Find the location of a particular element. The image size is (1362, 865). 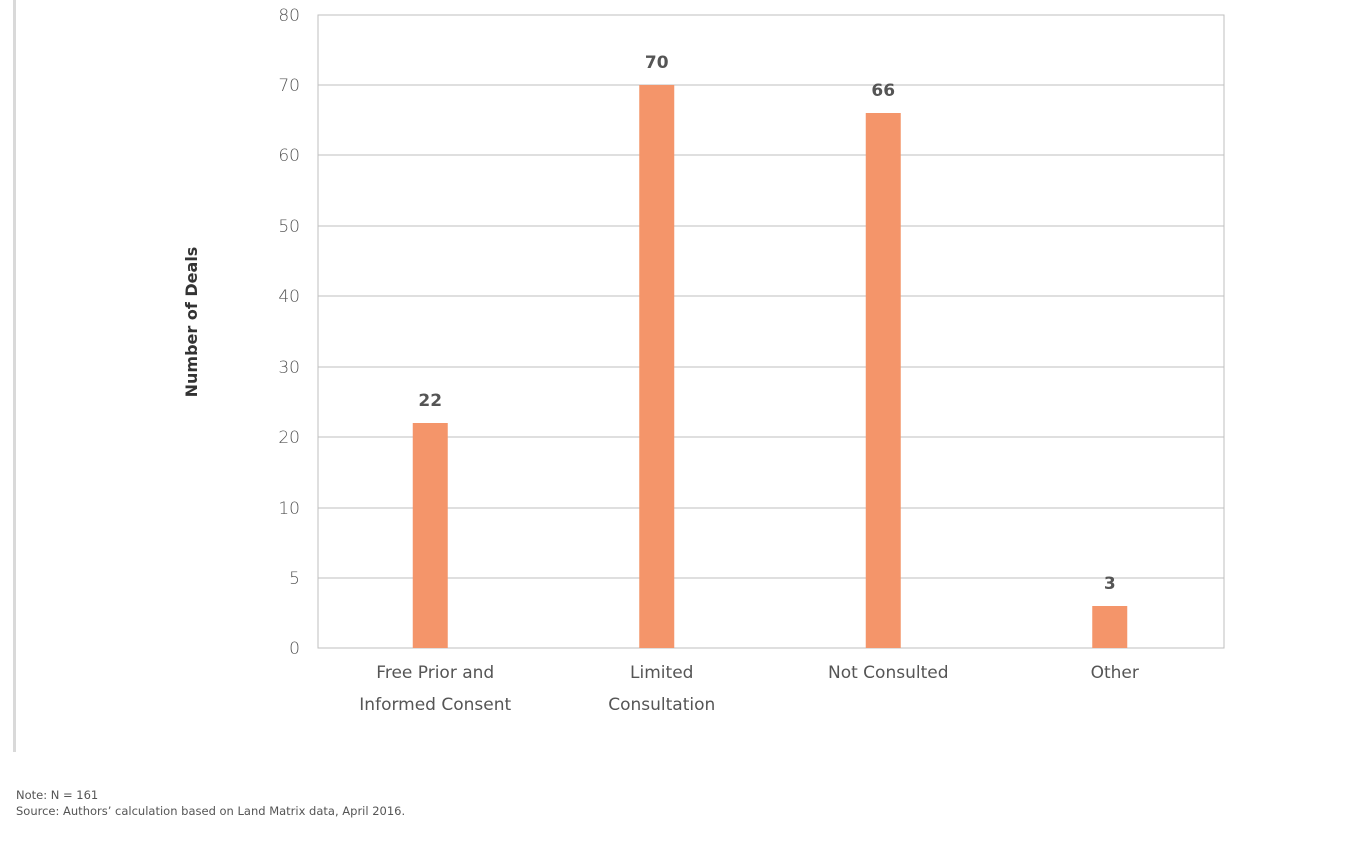

x-tick-label: Not Consulted is located at coordinates (888, 673).